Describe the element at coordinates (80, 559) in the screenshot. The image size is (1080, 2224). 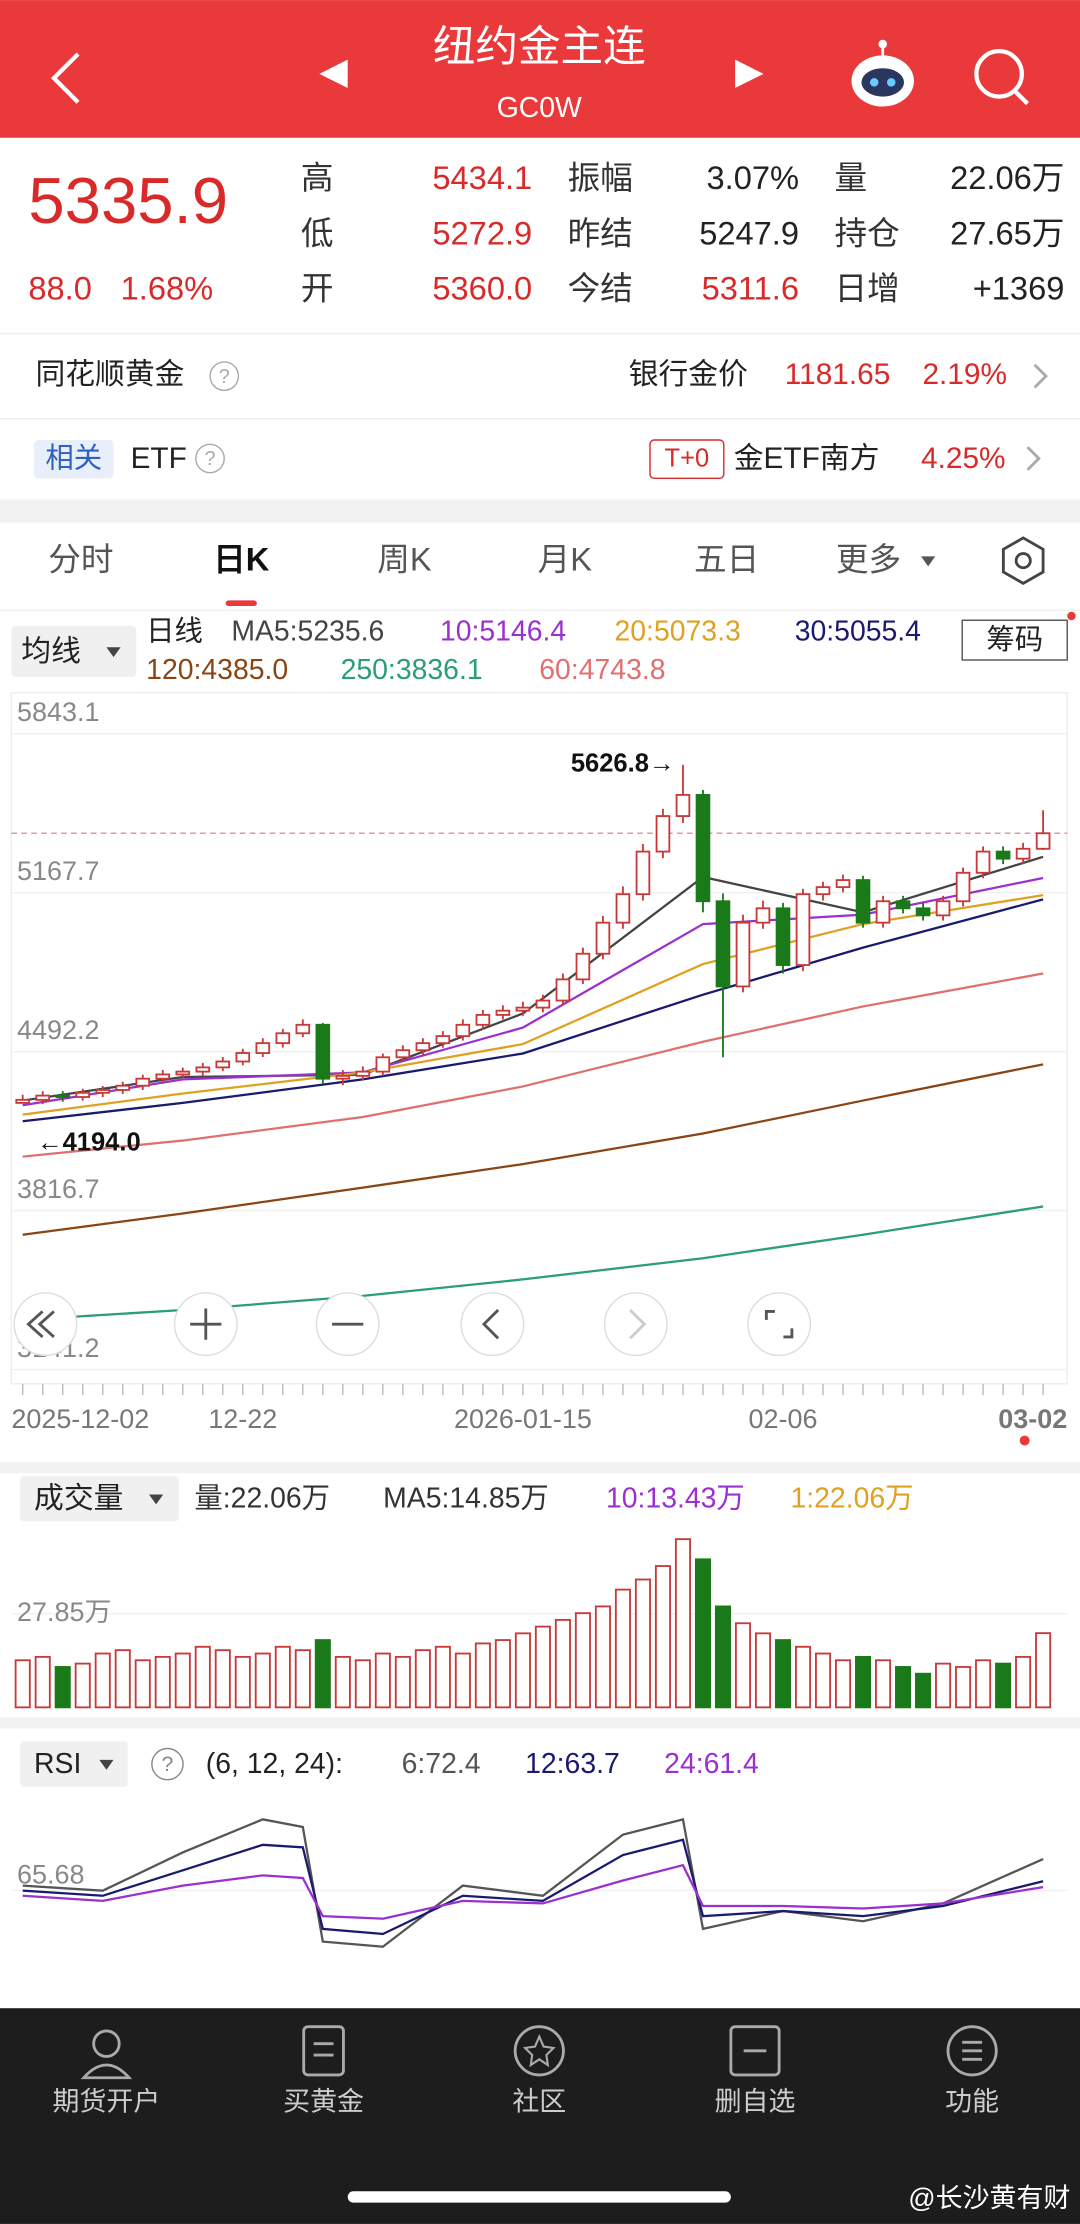
I see `tab: 分时` at that location.